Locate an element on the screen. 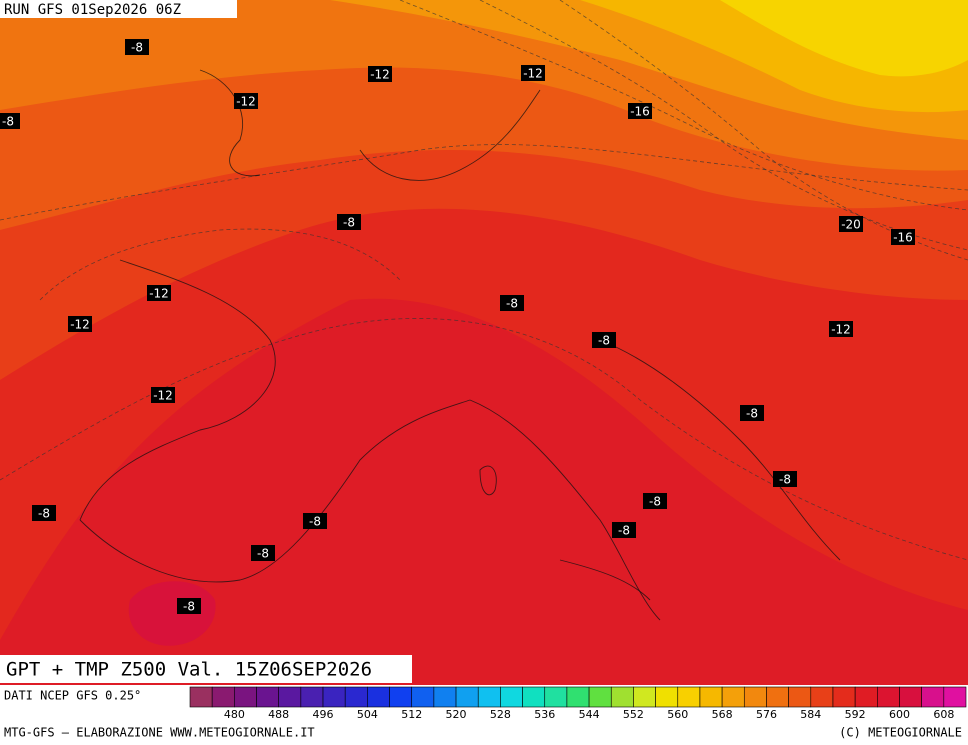 This screenshot has height=745, width=968. colorbar-tick-label: 560 is located at coordinates (677, 714).